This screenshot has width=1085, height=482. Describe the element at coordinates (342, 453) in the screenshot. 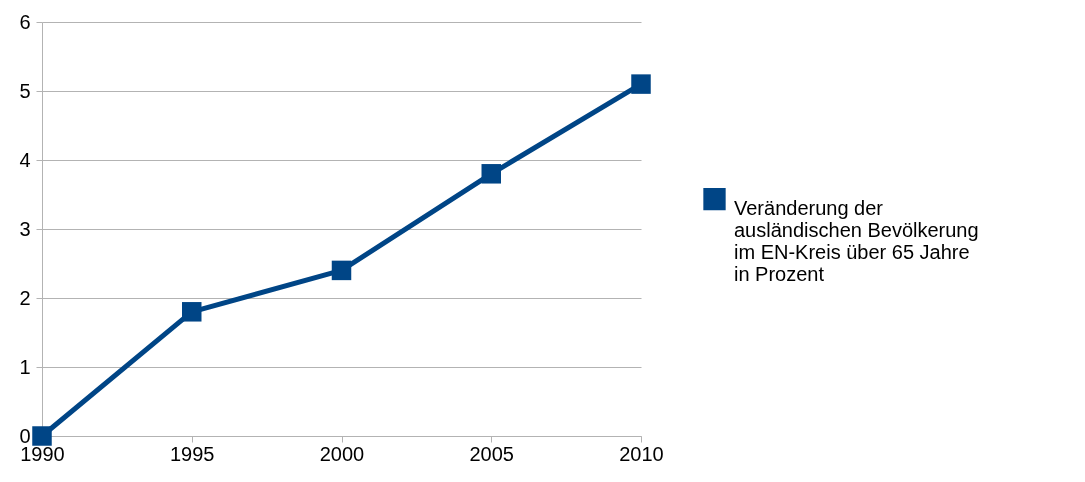

I see `x-tick-label: 2000` at that location.